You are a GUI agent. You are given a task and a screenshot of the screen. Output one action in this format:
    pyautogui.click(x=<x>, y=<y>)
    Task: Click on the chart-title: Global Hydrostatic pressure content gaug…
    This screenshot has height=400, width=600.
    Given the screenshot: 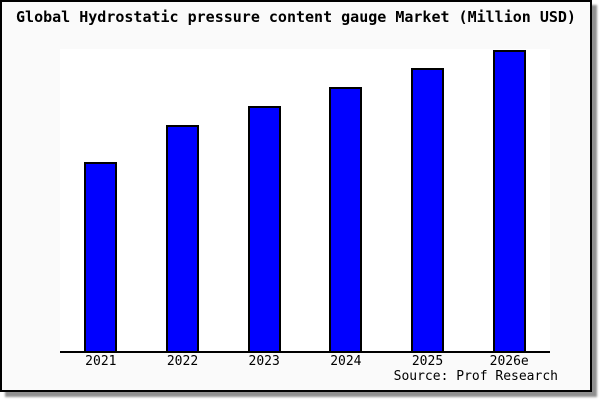 What is the action you would take?
    pyautogui.click(x=296, y=17)
    